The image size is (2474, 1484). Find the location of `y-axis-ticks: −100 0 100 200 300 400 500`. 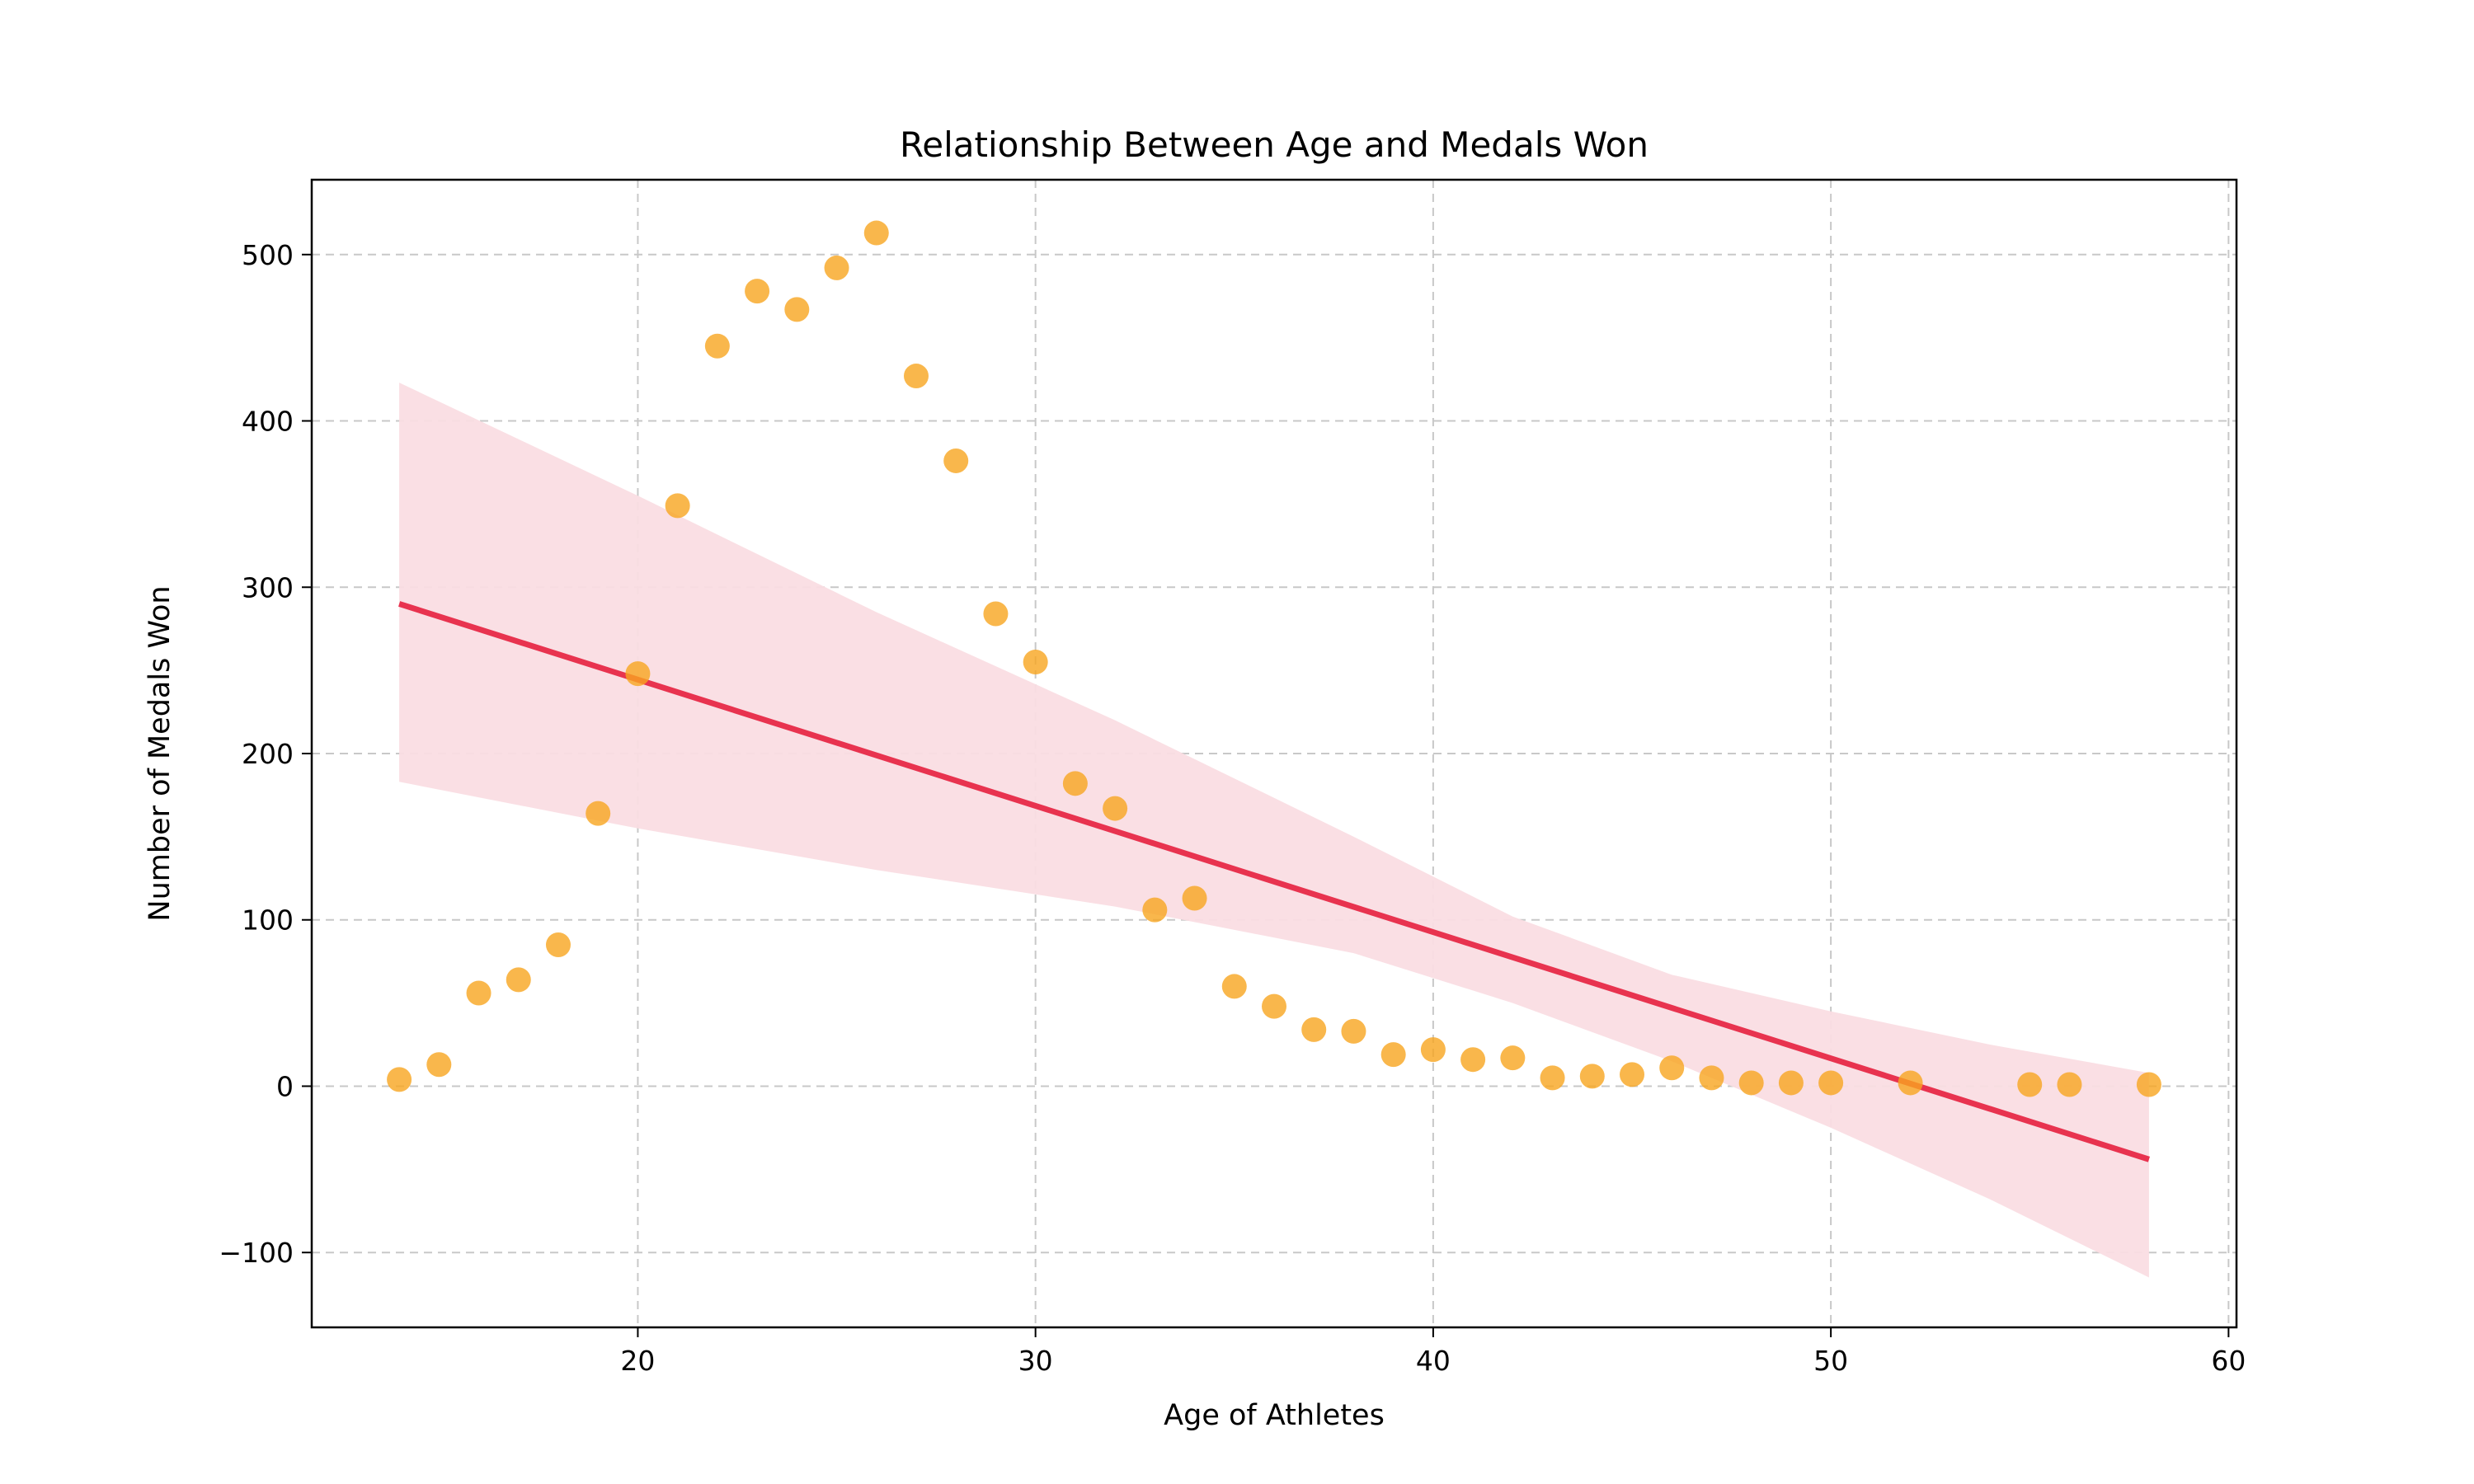

y-axis-ticks: −100 0 100 200 300 400 500 is located at coordinates (265, 754).